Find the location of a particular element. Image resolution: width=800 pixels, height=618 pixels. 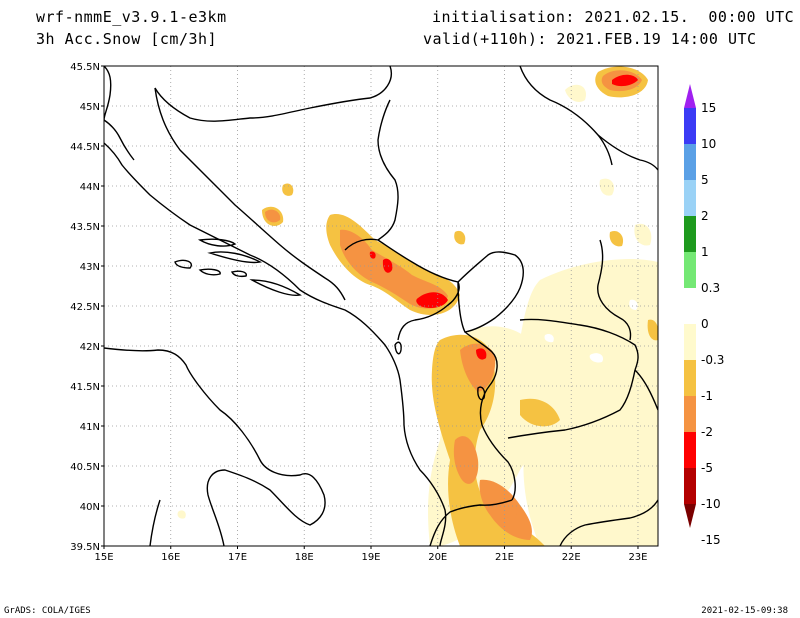

lon-label: 15E is located at coordinates (103, 557).